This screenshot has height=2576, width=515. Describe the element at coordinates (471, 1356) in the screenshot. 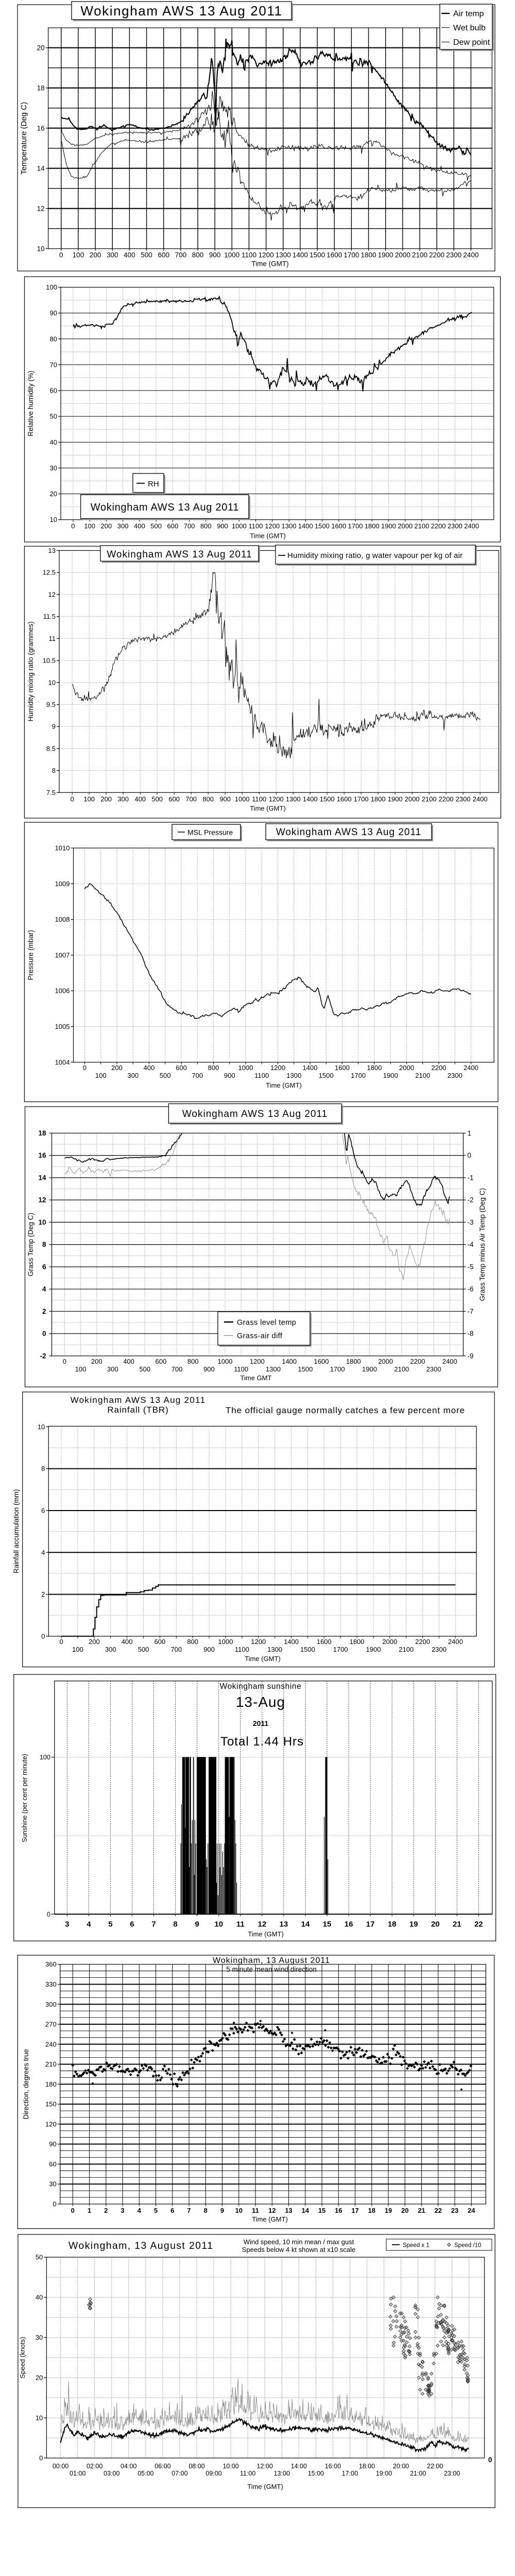

I see `svg-text: -9` at that location.